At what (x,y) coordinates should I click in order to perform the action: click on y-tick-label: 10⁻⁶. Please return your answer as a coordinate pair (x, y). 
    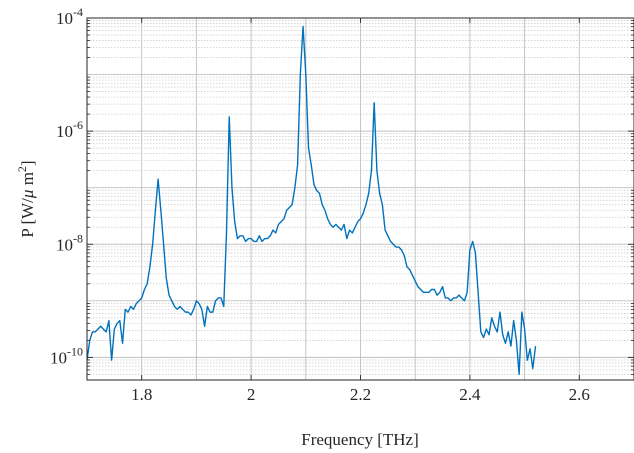
    Looking at the image, I should click on (69, 129).